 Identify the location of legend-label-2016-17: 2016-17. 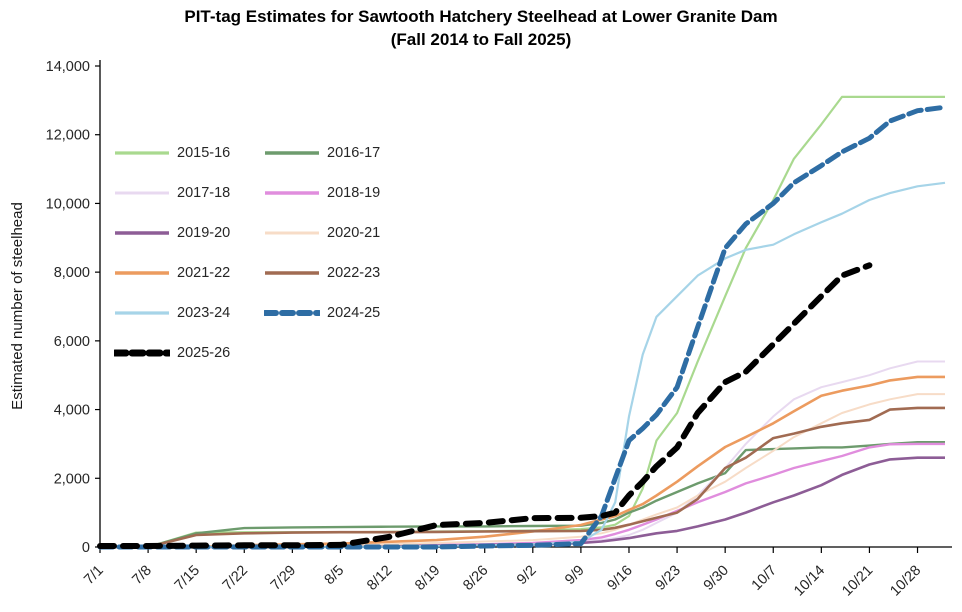
(354, 152).